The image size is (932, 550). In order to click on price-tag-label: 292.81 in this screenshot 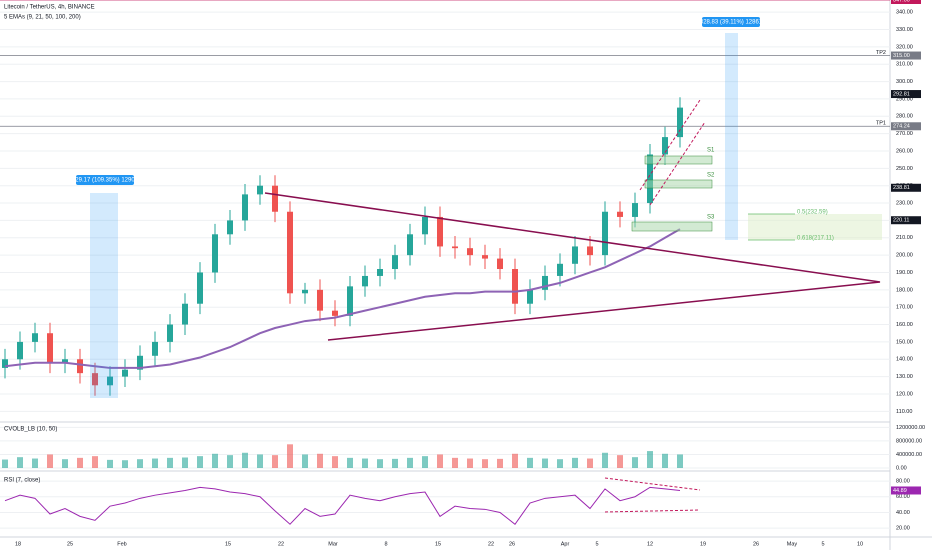, I will do `click(901, 95)`.